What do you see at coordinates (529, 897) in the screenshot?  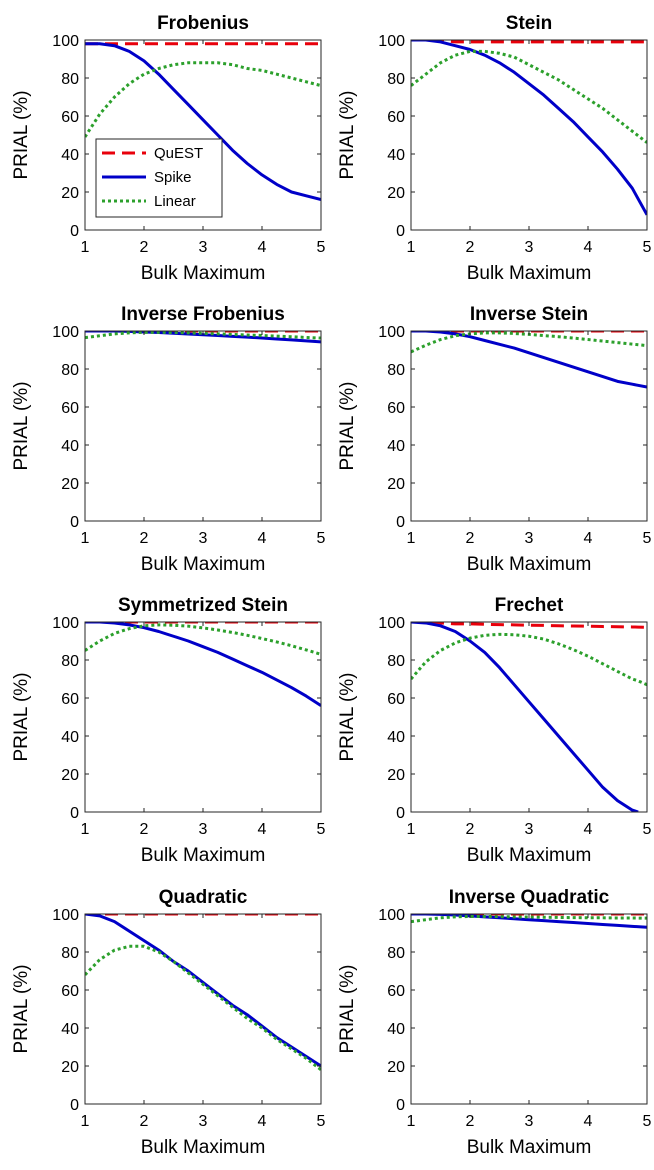 I see `chart-title: Inverse Quadratic` at bounding box center [529, 897].